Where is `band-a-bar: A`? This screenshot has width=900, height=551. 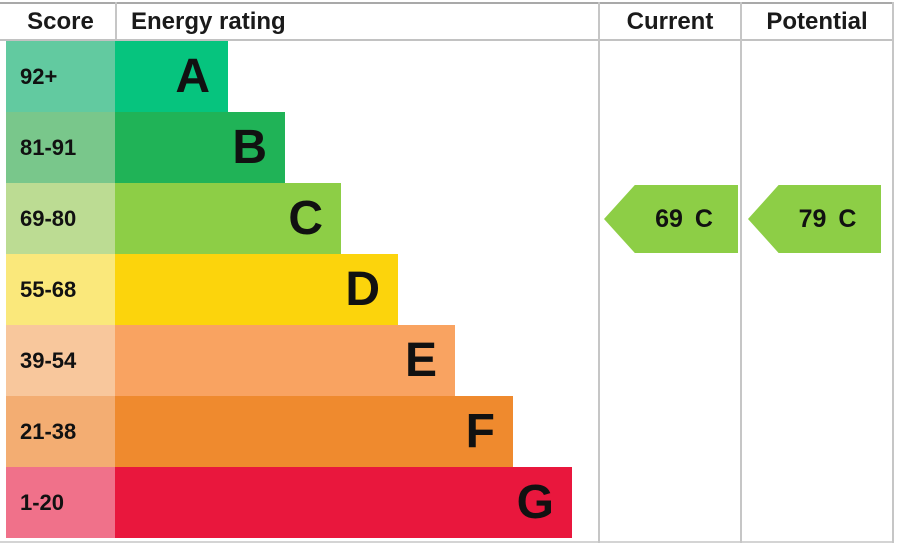 band-a-bar: A is located at coordinates (171, 76).